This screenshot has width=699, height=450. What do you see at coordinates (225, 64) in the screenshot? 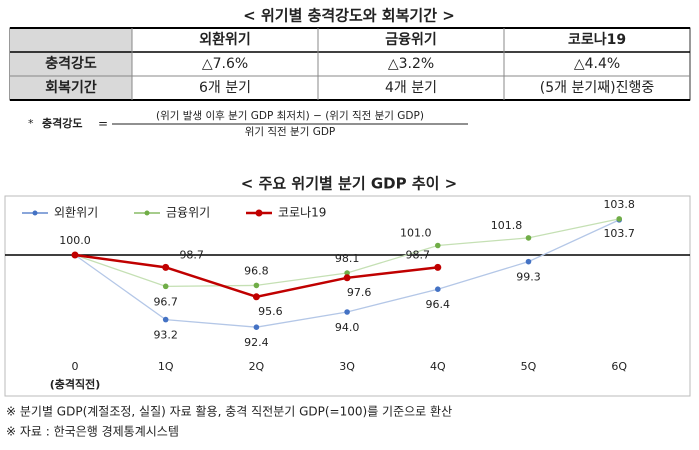
I see `cell: △7.6%` at bounding box center [225, 64].